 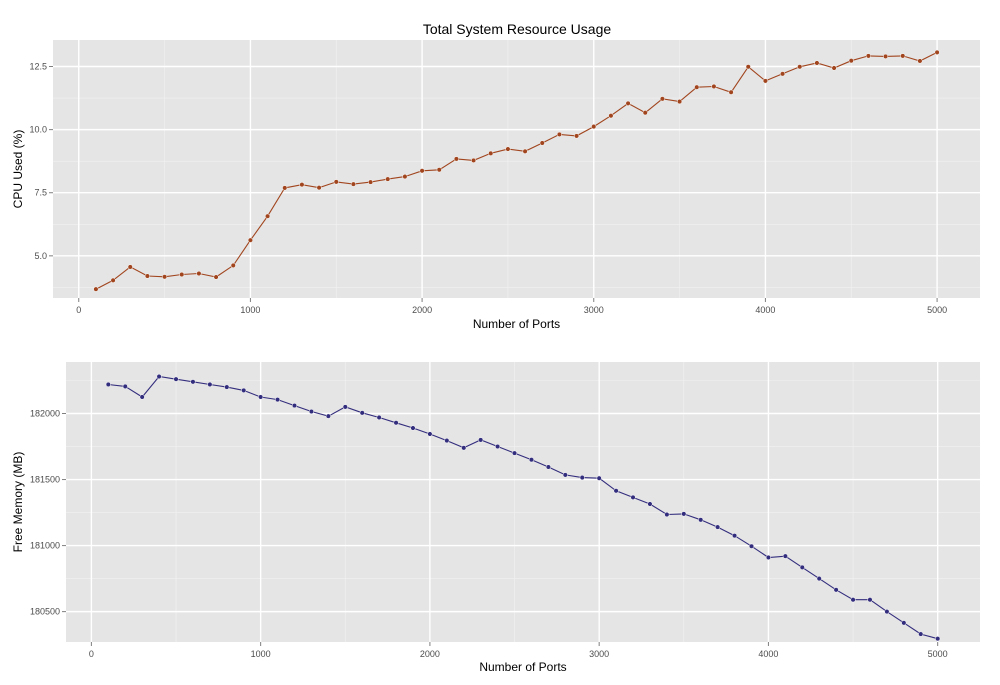 What do you see at coordinates (38, 67) in the screenshot?
I see `cpu-y-tick-label: 12.5` at bounding box center [38, 67].